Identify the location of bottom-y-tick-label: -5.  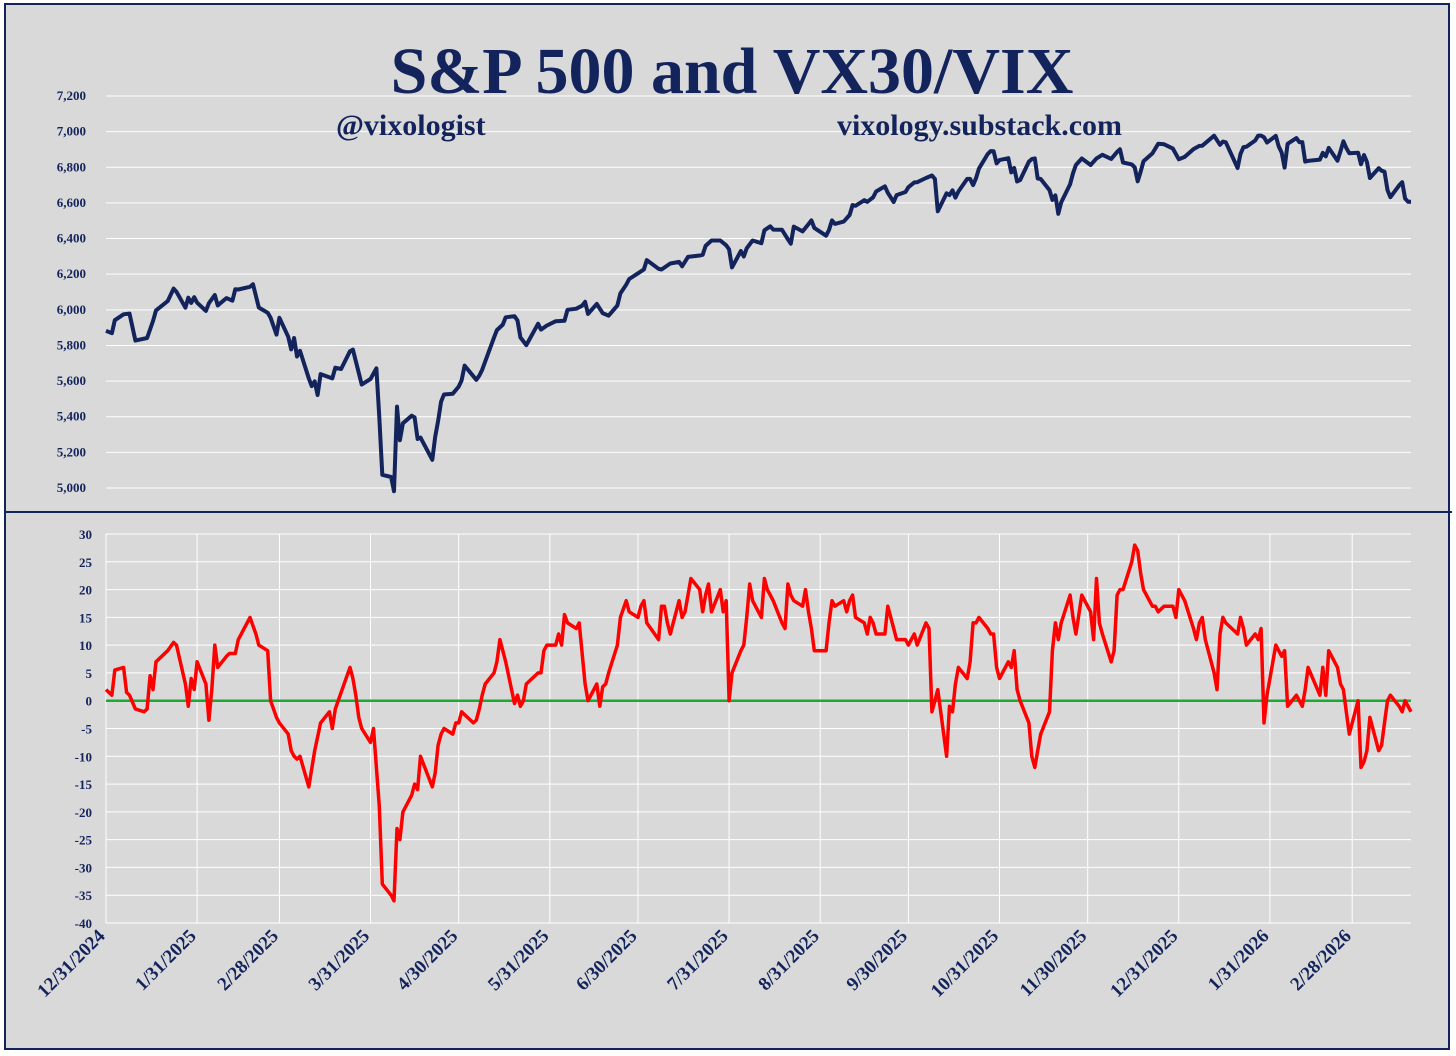
(86, 729).